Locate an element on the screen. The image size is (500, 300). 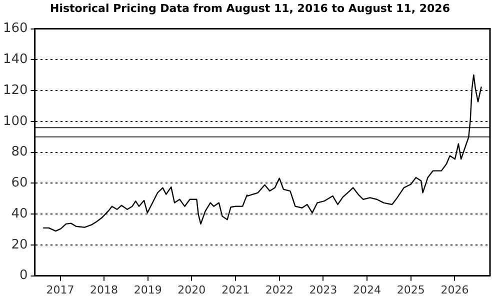
x-tick-label: 2024 is located at coordinates (366, 289).